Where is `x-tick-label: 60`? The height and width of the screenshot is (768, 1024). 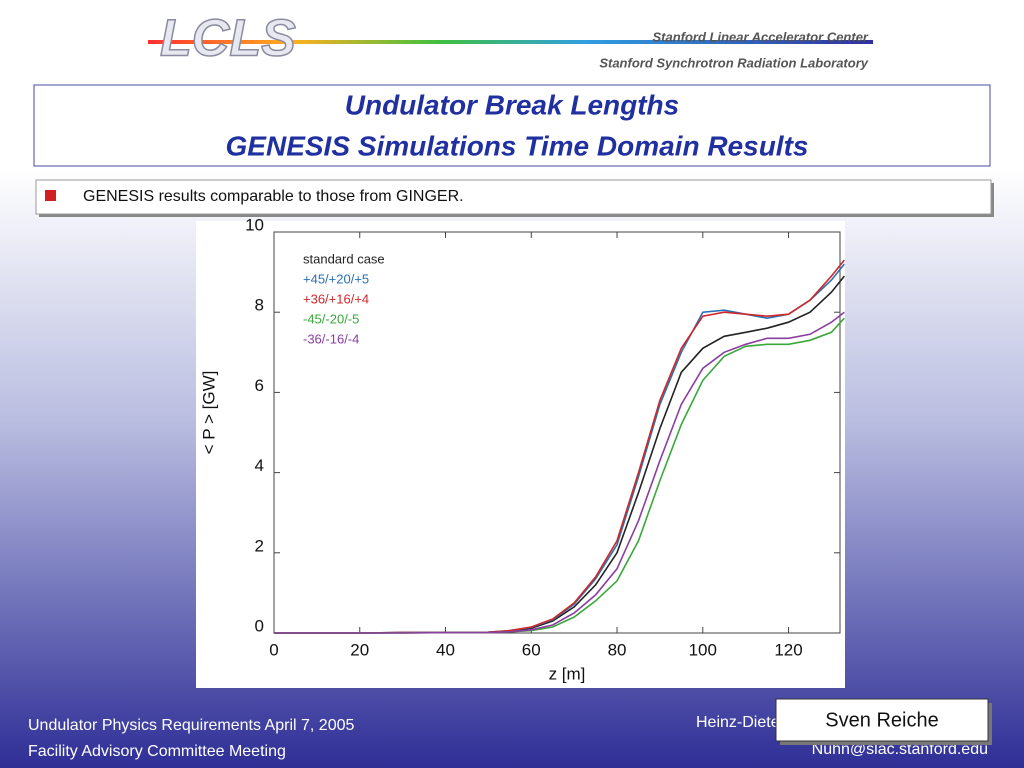 x-tick-label: 60 is located at coordinates (531, 649).